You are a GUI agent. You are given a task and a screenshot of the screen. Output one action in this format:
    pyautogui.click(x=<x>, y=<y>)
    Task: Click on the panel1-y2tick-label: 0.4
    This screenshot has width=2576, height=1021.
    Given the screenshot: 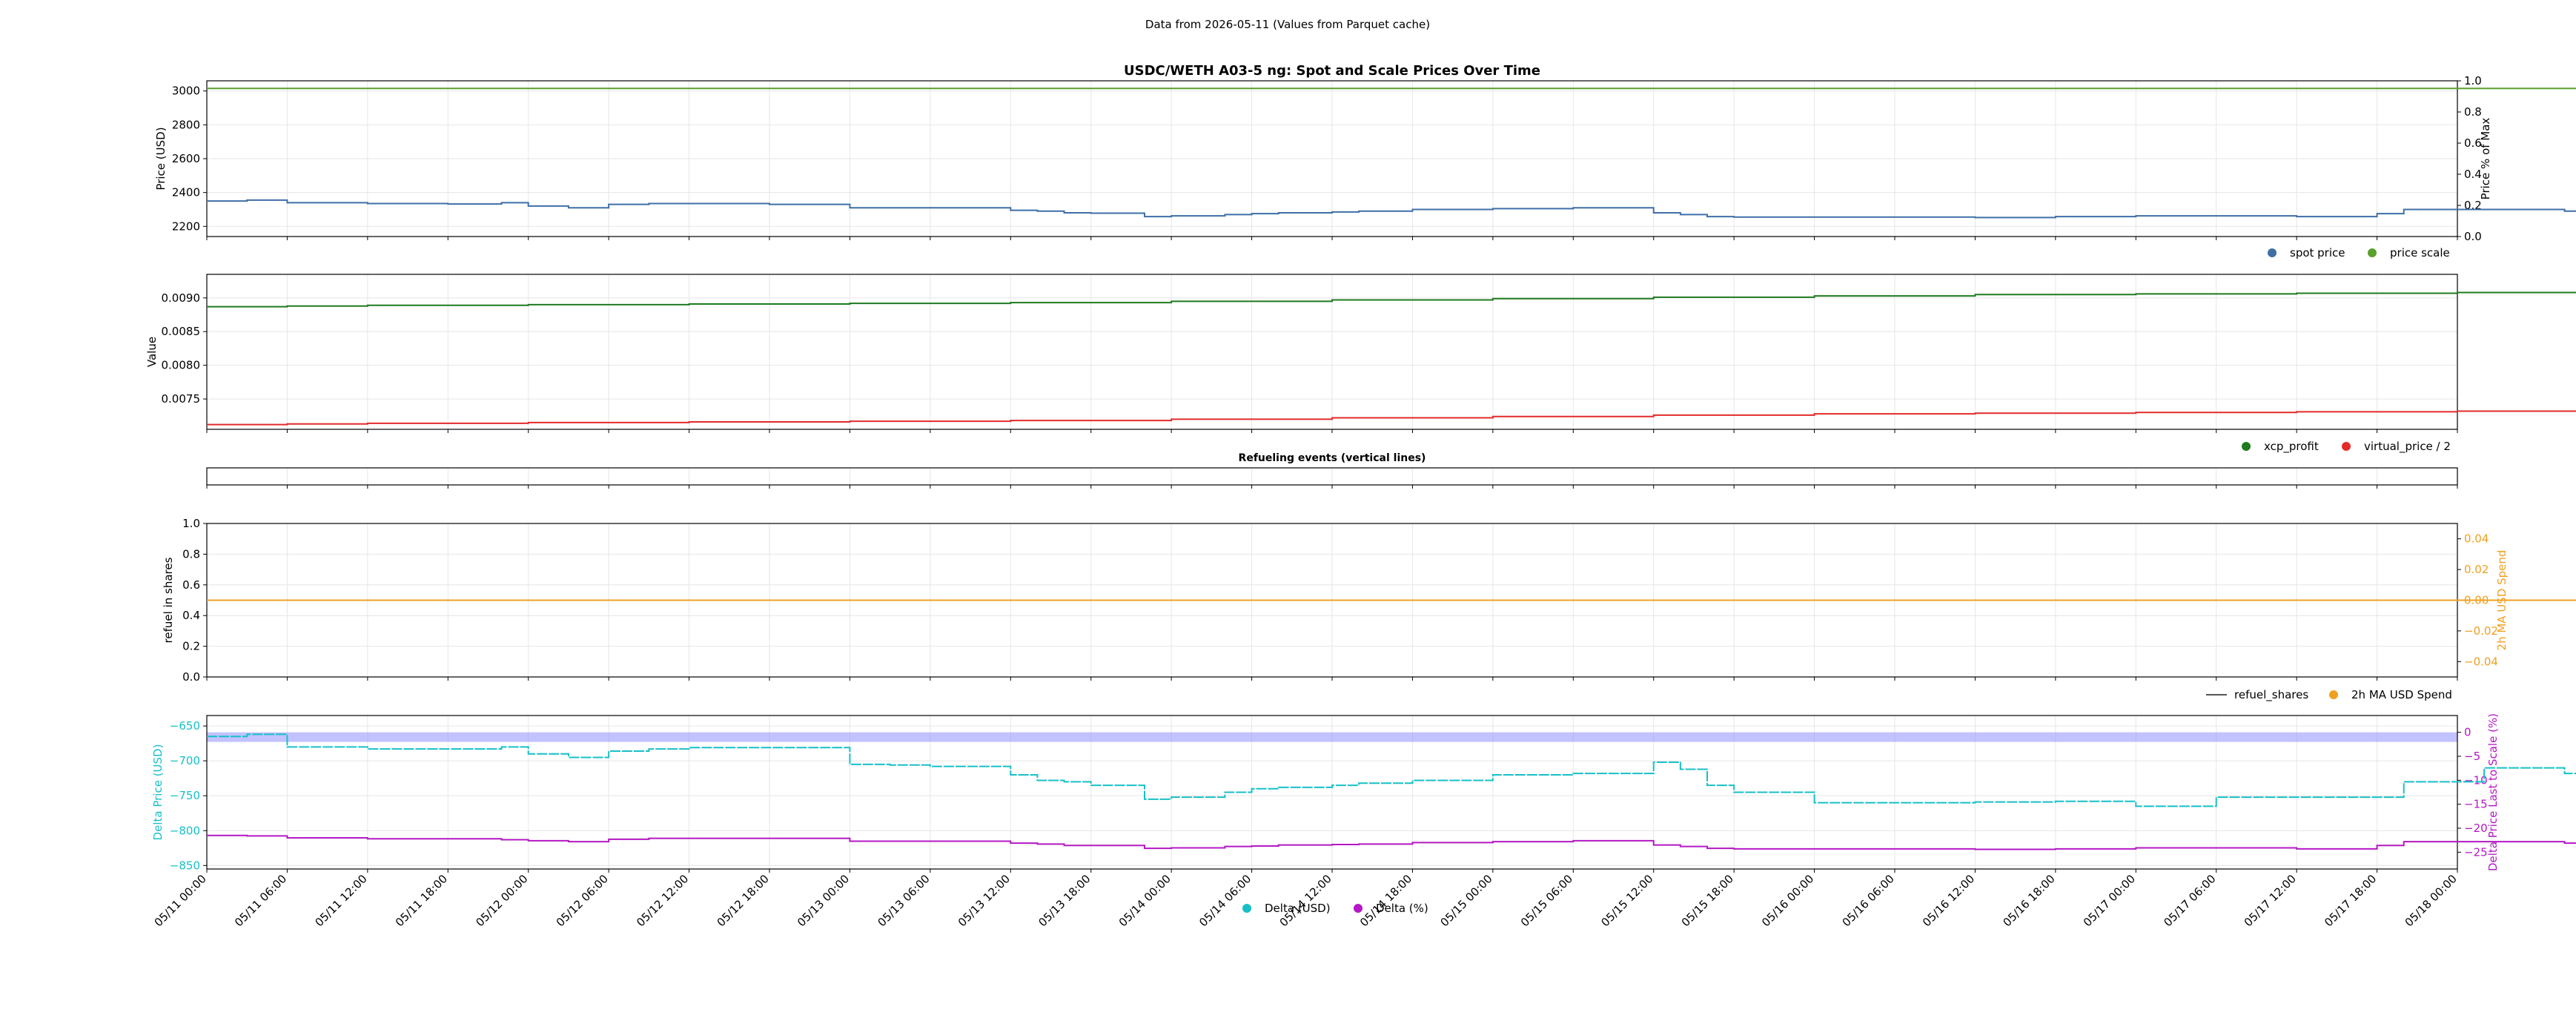 What is the action you would take?
    pyautogui.click(x=2473, y=174)
    